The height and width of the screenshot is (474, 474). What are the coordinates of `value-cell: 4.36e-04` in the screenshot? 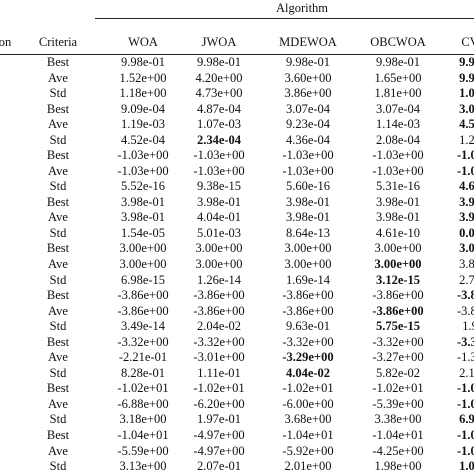 It's located at (308, 139).